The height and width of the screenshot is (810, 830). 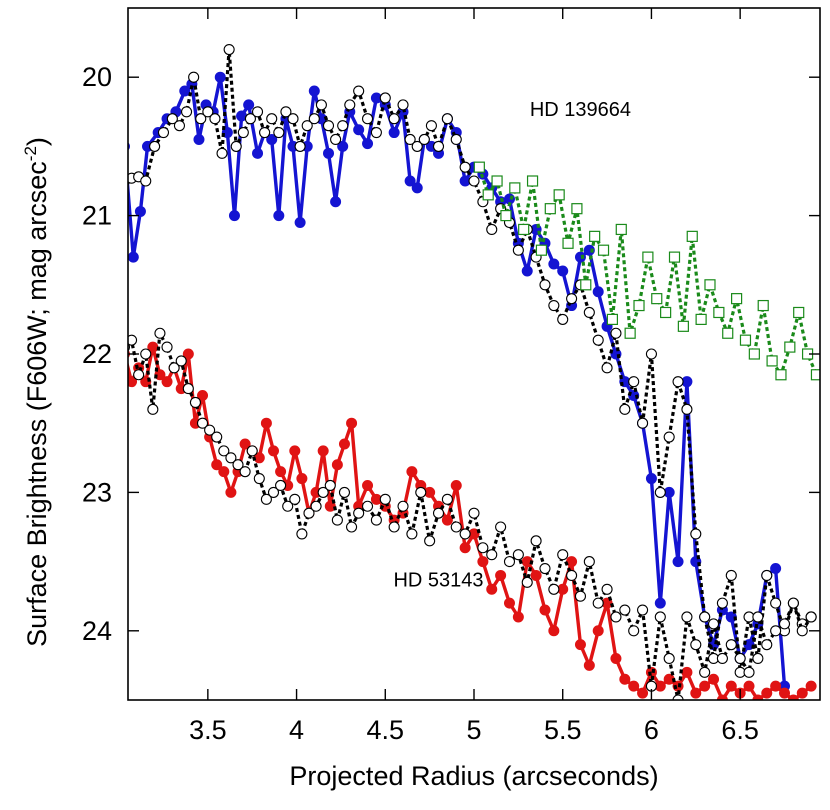 I want to click on x-tick-label: 3.5, so click(x=208, y=730).